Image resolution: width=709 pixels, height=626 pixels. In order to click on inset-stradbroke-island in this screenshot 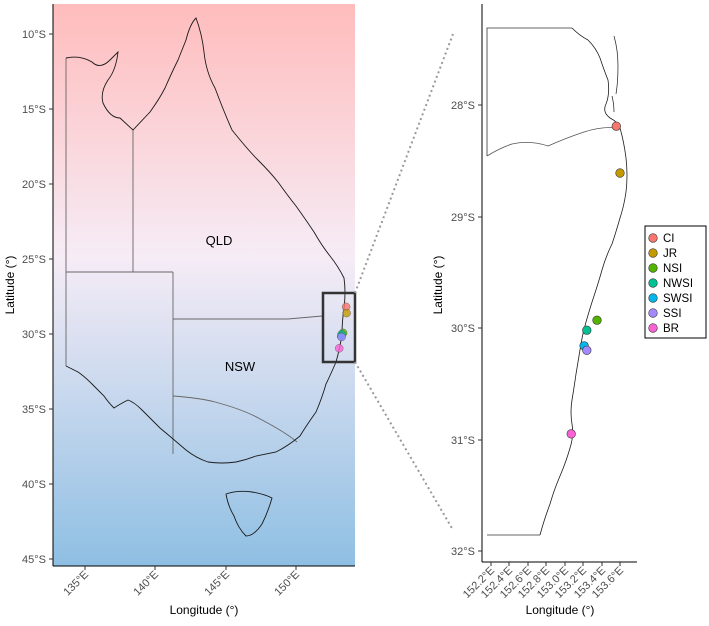, I will do `click(613, 104)`.